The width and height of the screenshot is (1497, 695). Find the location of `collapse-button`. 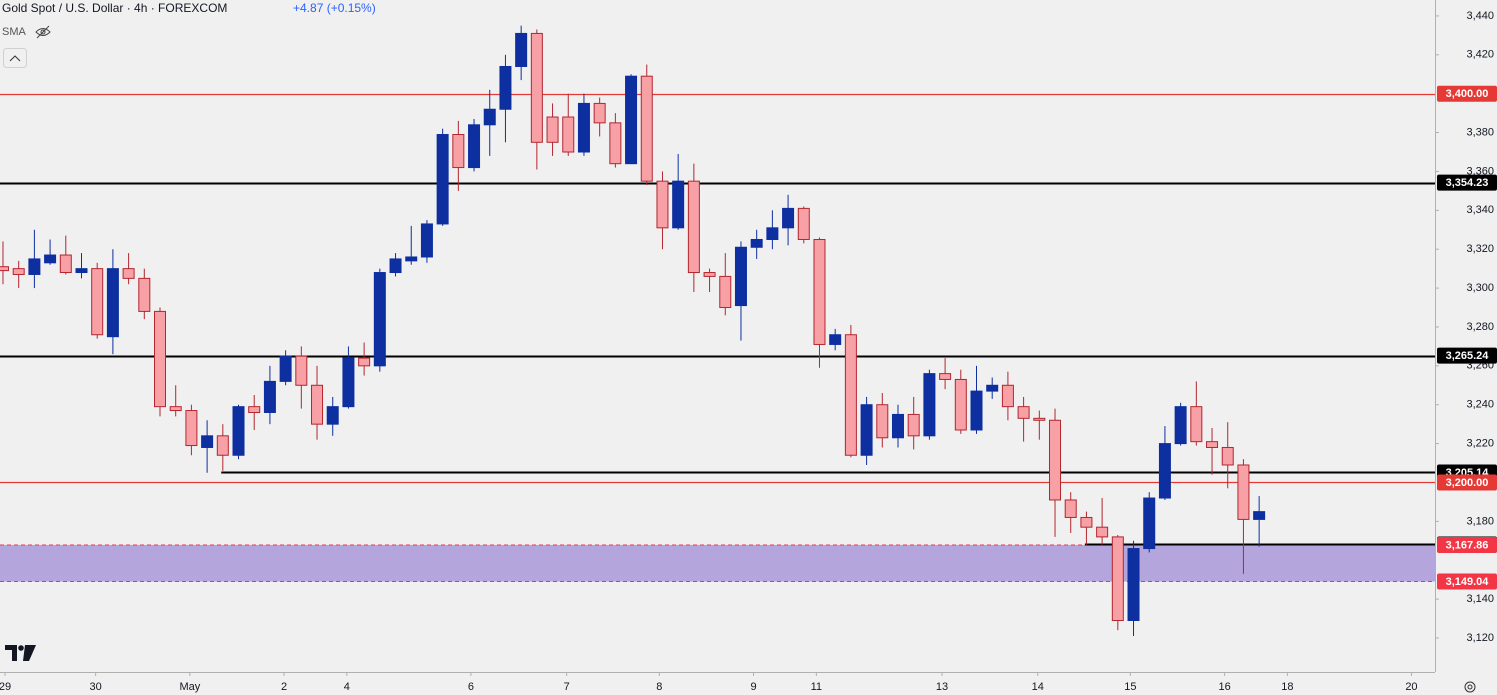

collapse-button is located at coordinates (15, 58).